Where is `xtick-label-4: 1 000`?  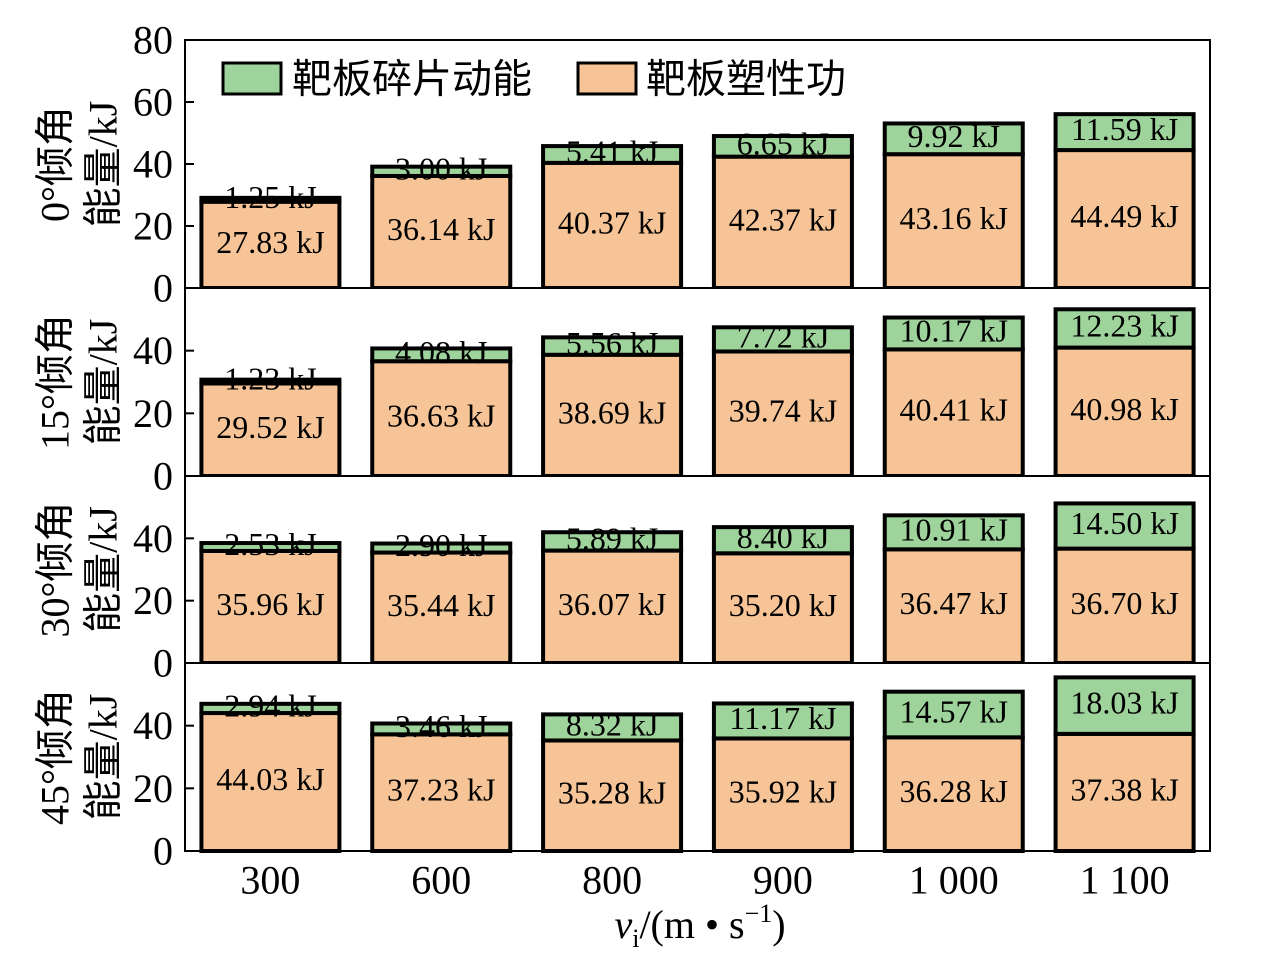
xtick-label-4: 1 000 is located at coordinates (954, 880).